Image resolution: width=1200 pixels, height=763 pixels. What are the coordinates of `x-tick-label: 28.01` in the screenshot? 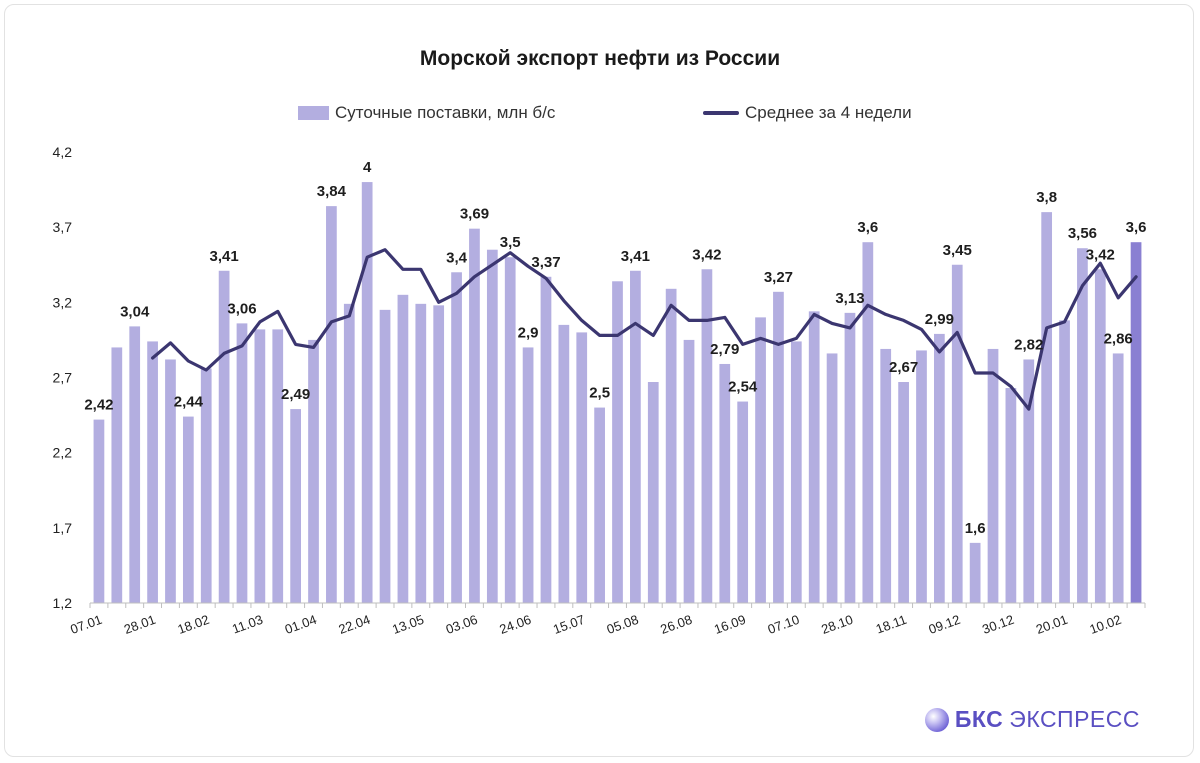 It's located at (140, 624).